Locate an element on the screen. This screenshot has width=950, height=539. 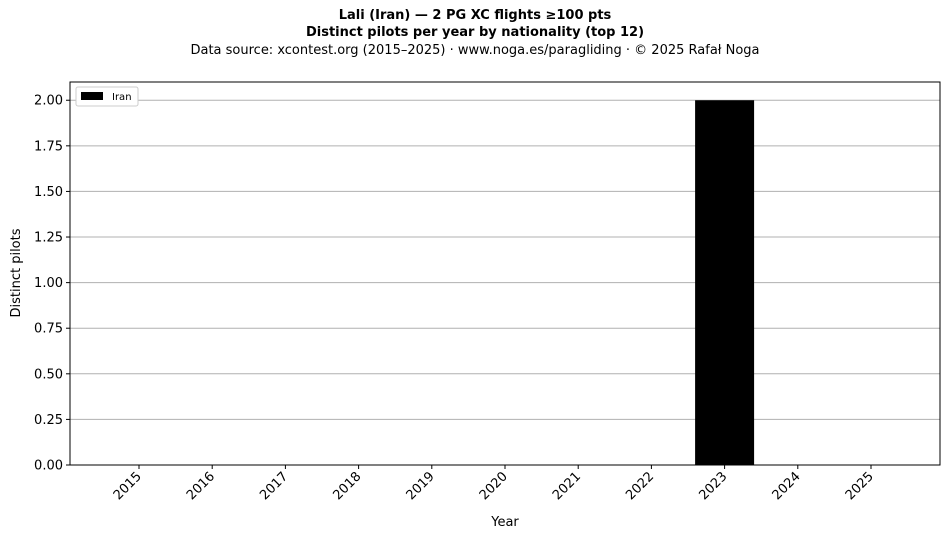
bar is located at coordinates (725, 282).